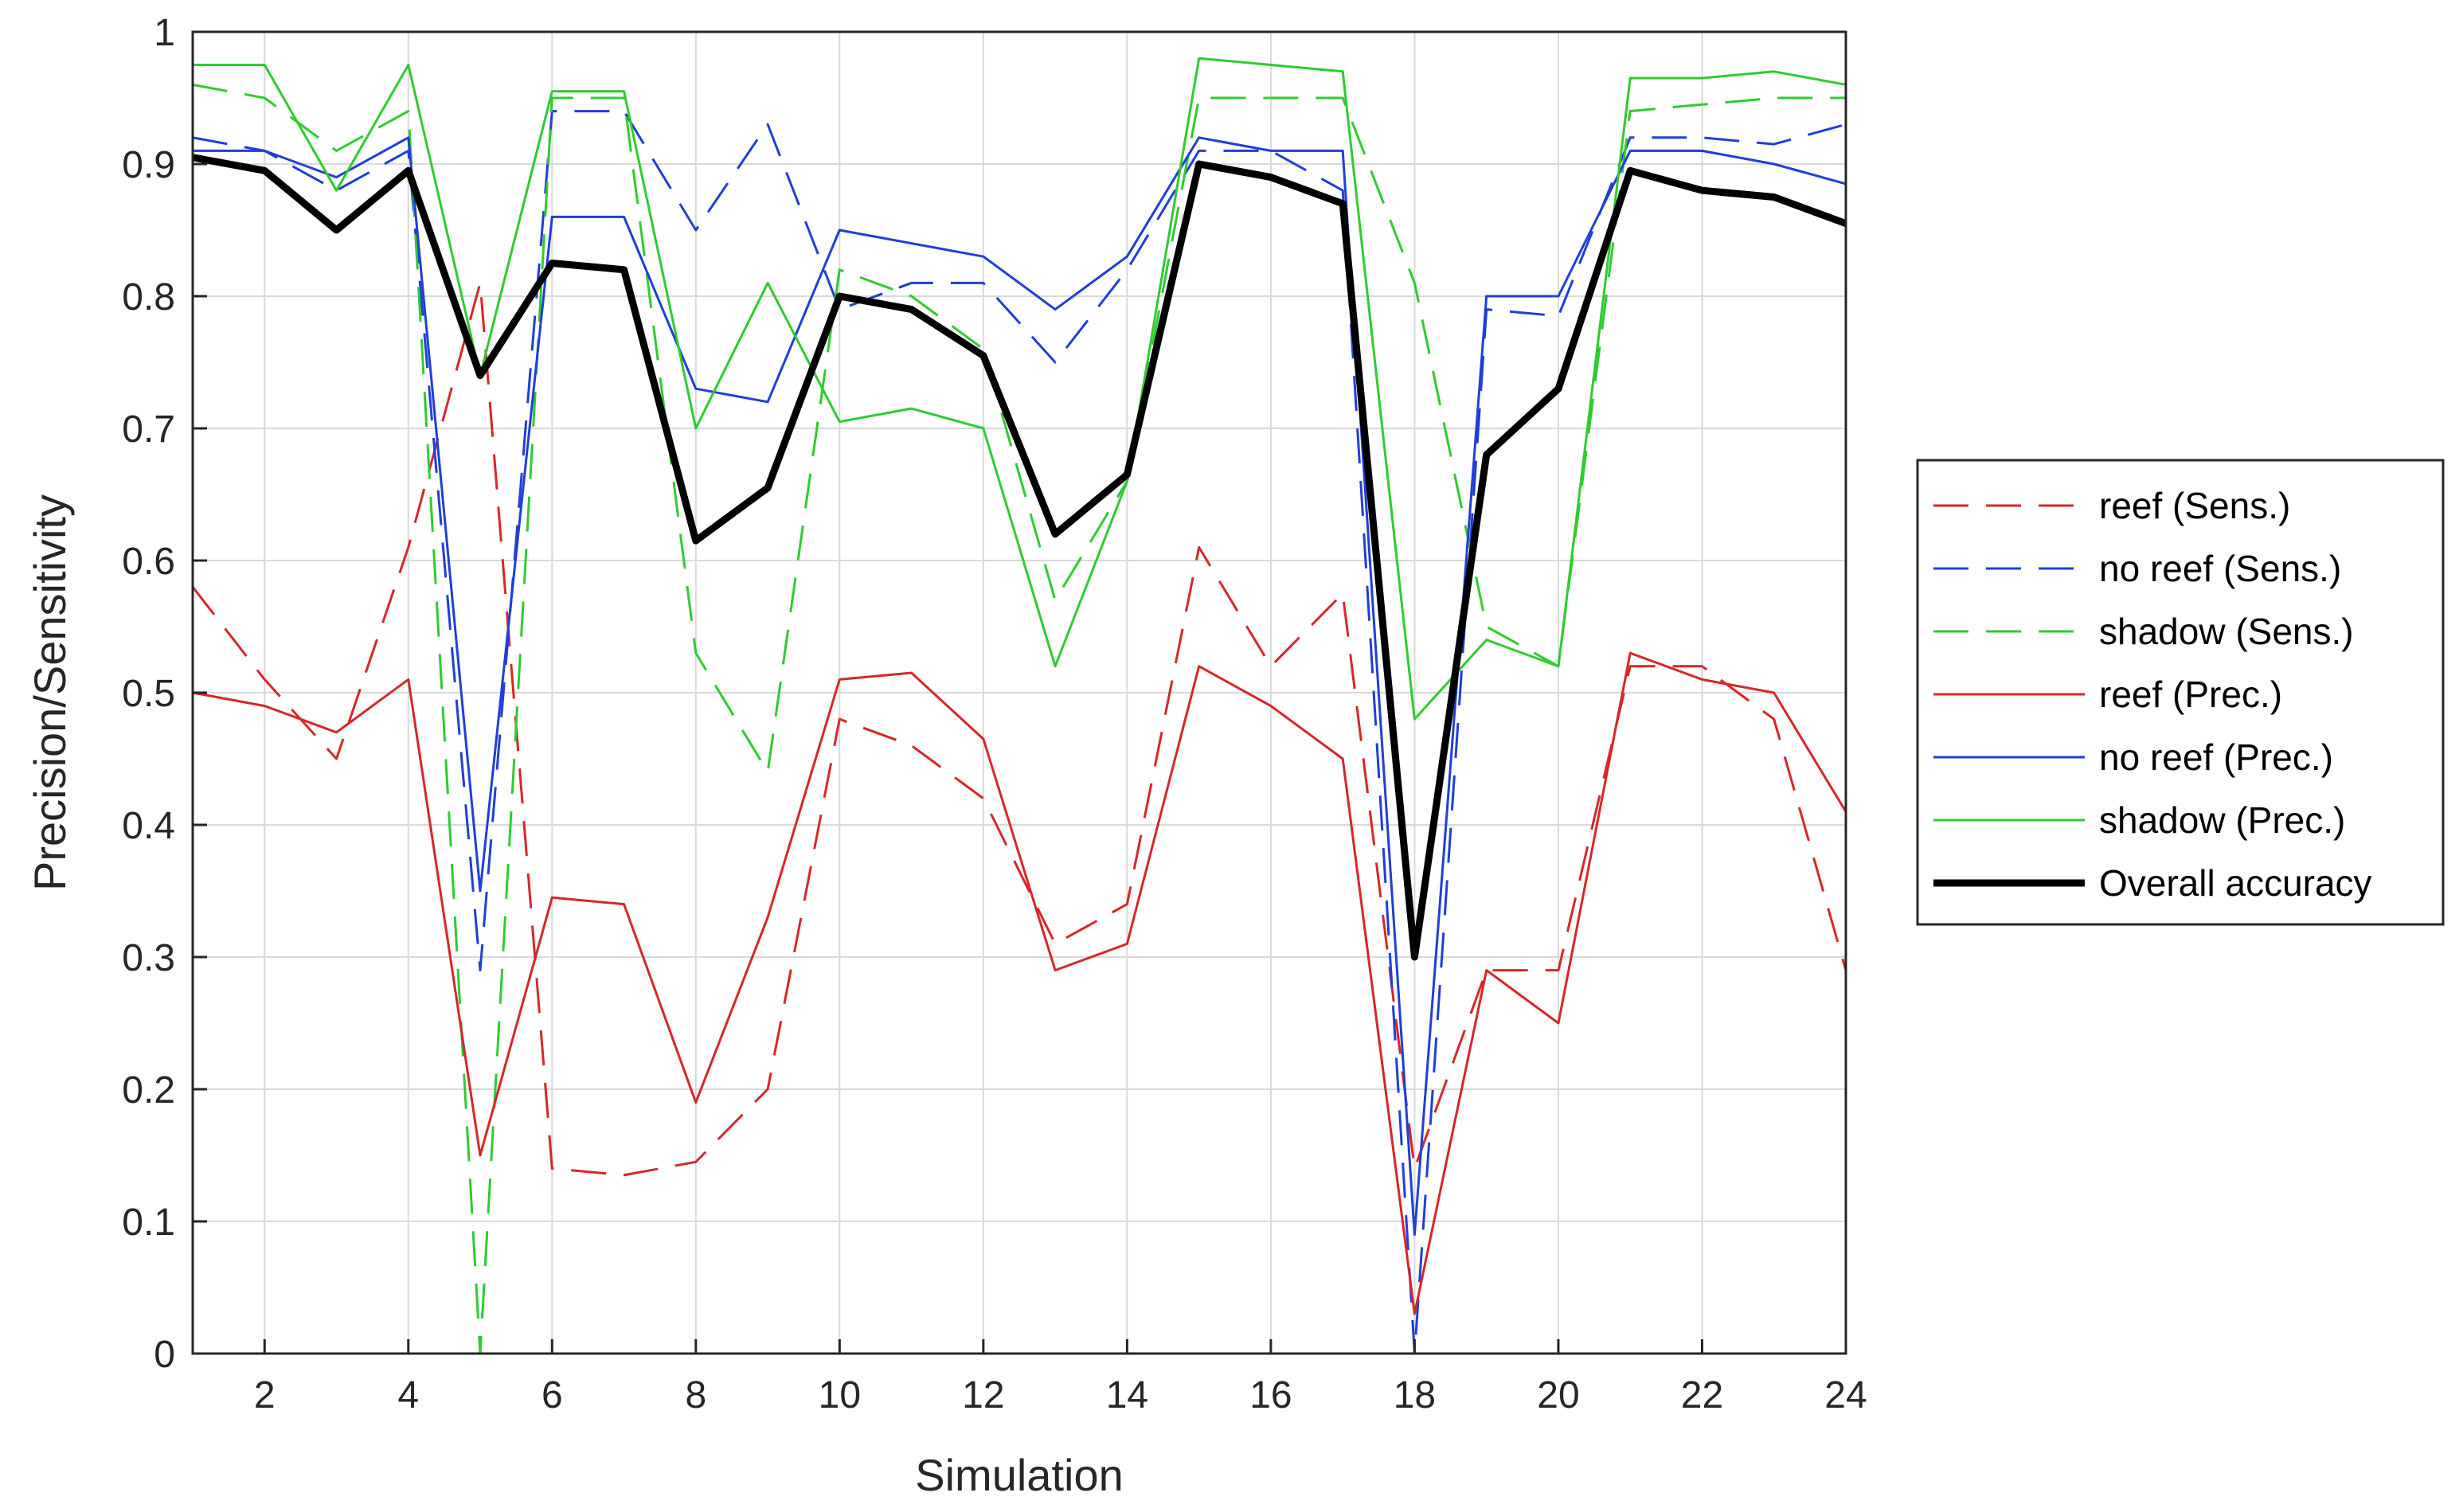 The image size is (2463, 1512). Describe the element at coordinates (148, 1090) in the screenshot. I see `y-tick-label: 0.2` at that location.